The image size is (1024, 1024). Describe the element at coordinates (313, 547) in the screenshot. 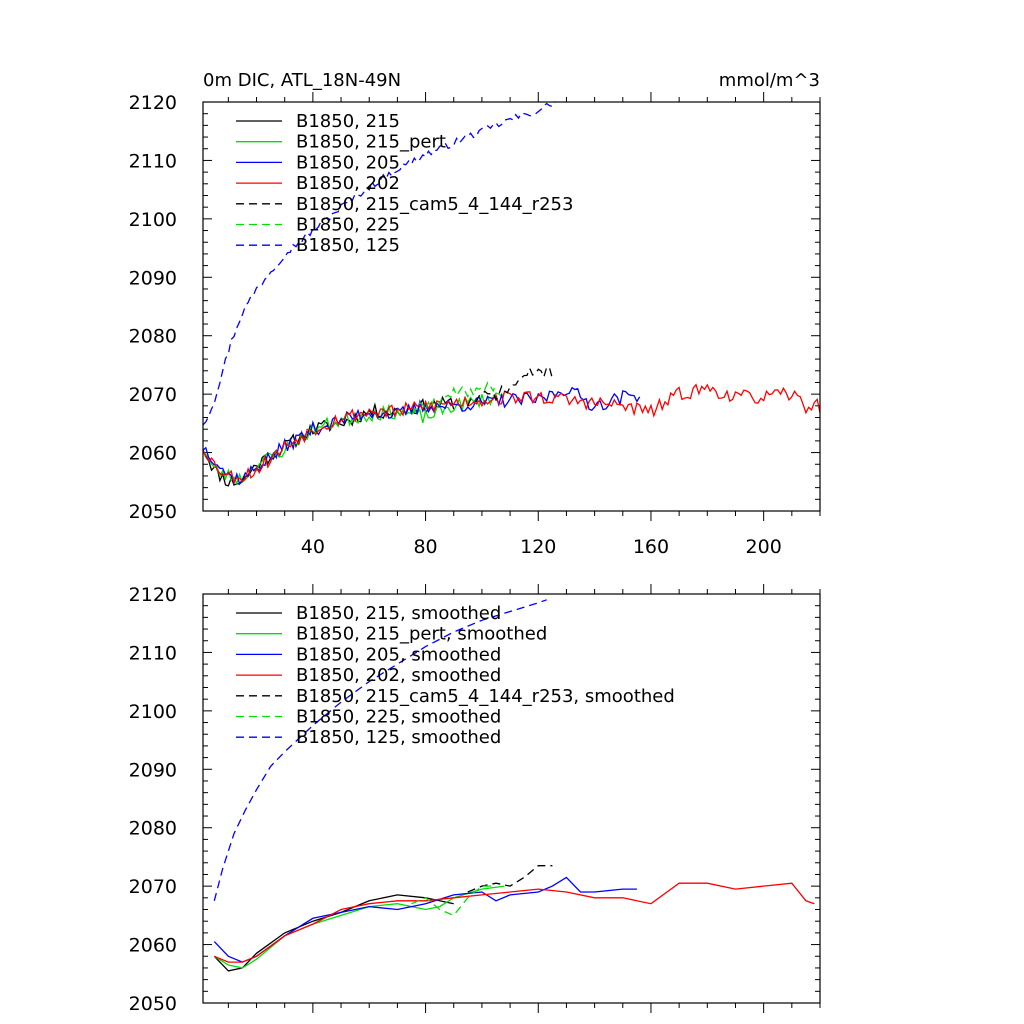

I see `x-tick-label: 40` at that location.